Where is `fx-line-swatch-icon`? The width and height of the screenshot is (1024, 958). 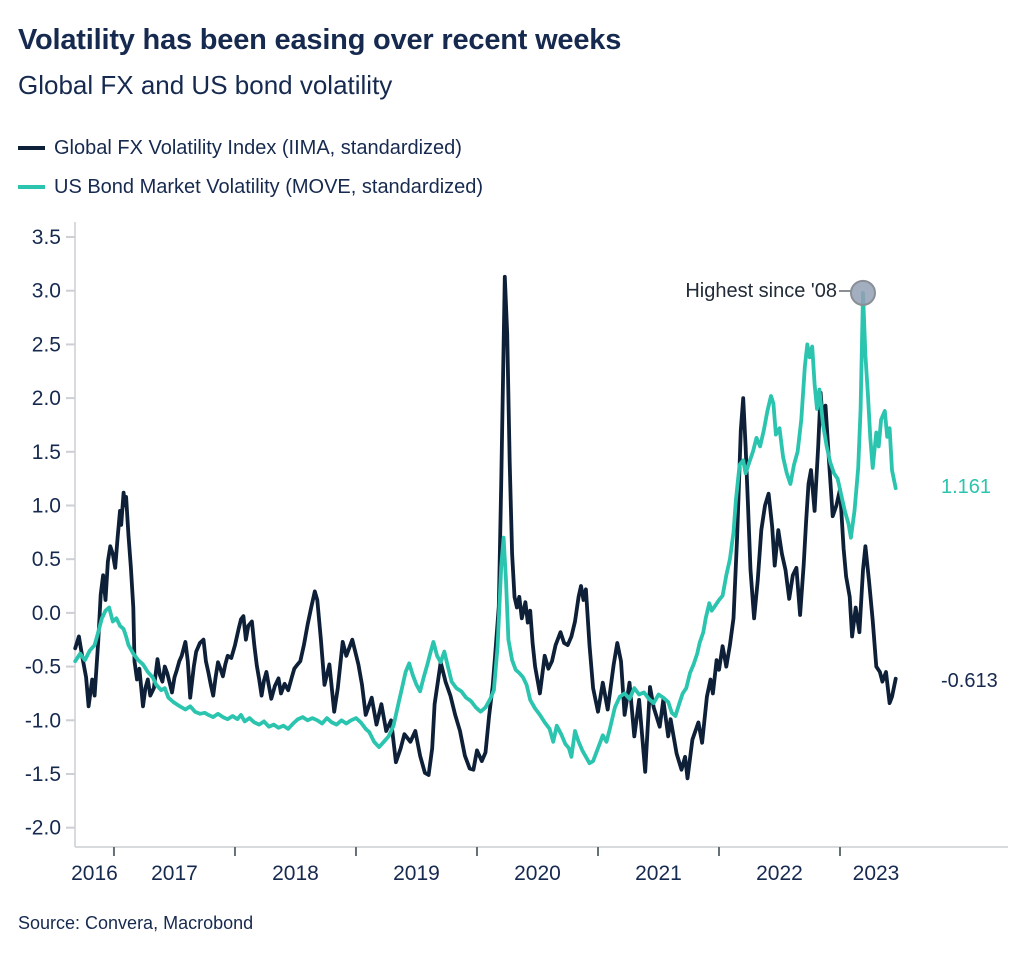
fx-line-swatch-icon is located at coordinates (31, 148).